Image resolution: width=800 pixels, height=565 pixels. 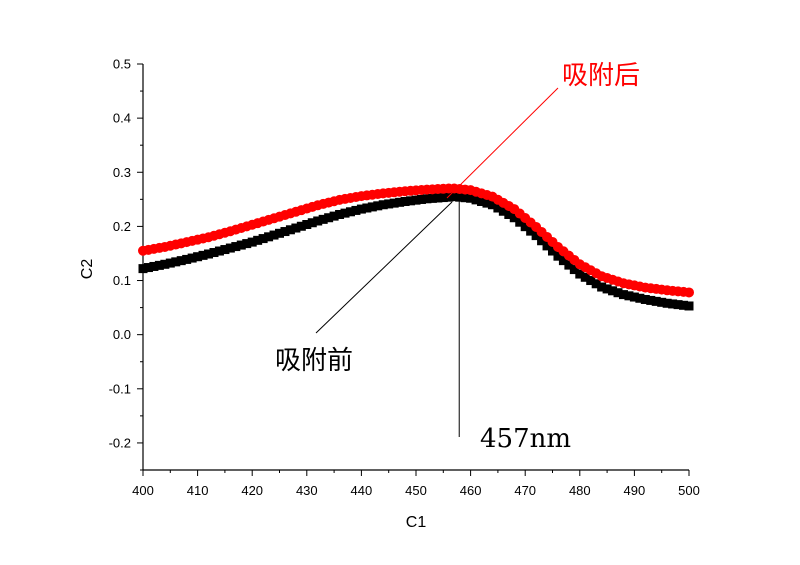 I want to click on x-tick-label: 480, so click(x=580, y=490).